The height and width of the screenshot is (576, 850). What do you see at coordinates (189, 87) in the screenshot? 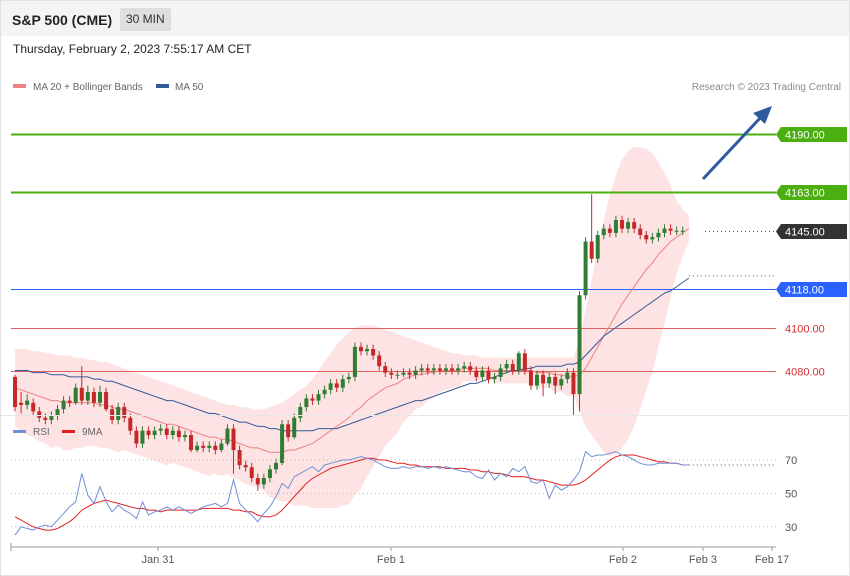
I see `legend-ma50-label: MA 50` at bounding box center [189, 87].